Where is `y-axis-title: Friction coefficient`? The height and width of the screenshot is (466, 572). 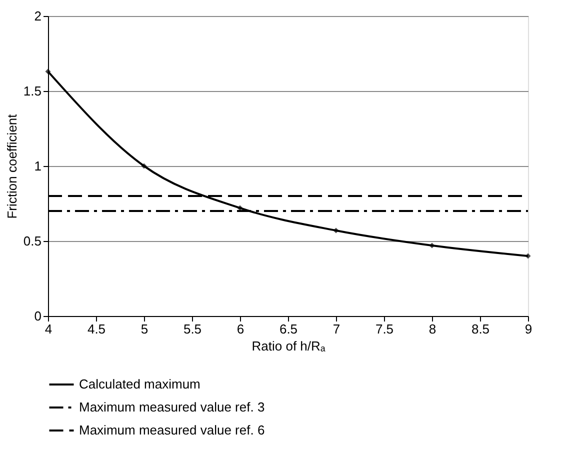
y-axis-title: Friction coefficient is located at coordinates (12, 166).